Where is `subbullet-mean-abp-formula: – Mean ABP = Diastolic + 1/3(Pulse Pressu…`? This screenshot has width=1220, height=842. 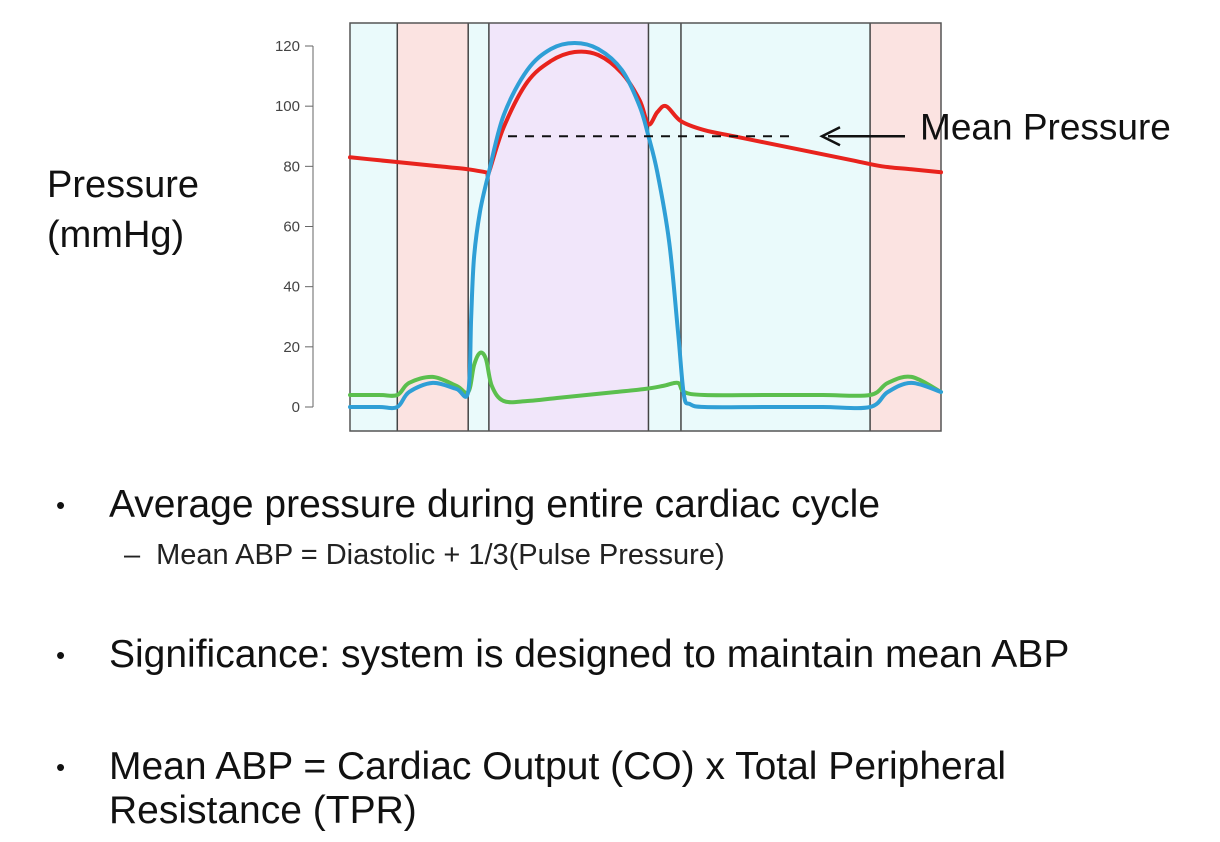
subbullet-mean-abp-formula: – Mean ABP = Diastolic + 1/3(Pulse Pressu… is located at coordinates (424, 555).